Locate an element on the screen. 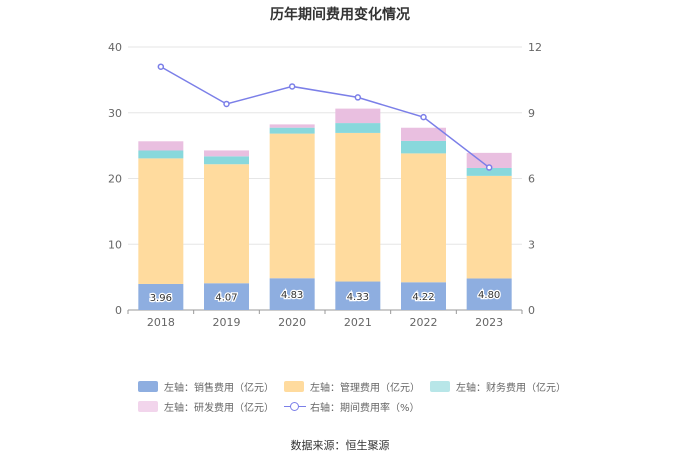 The image size is (680, 460). legend-label-sales: 左轴：销售费用（亿元） is located at coordinates (219, 388).